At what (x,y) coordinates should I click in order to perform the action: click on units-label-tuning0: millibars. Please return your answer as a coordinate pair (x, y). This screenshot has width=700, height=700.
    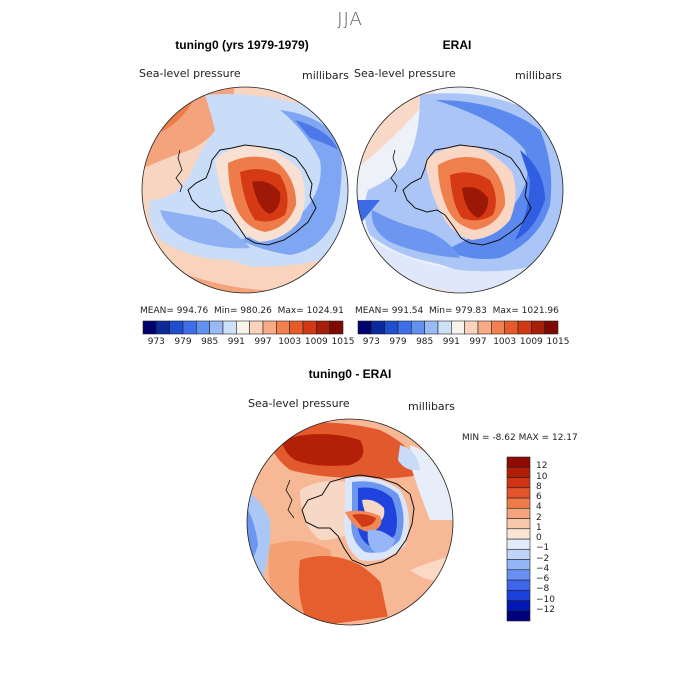
    Looking at the image, I should click on (325, 75).